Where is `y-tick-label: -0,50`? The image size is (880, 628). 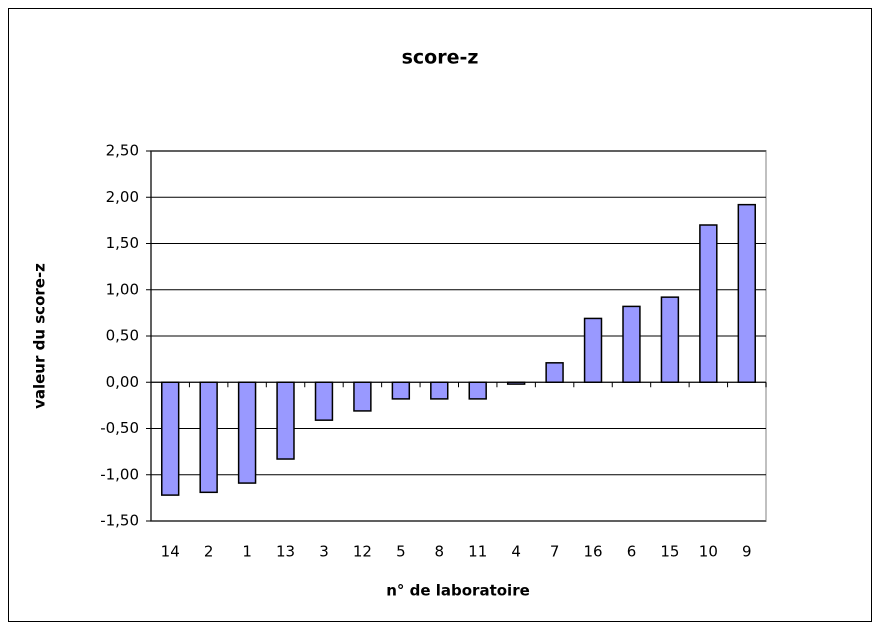 y-tick-label: -0,50 is located at coordinates (119, 428).